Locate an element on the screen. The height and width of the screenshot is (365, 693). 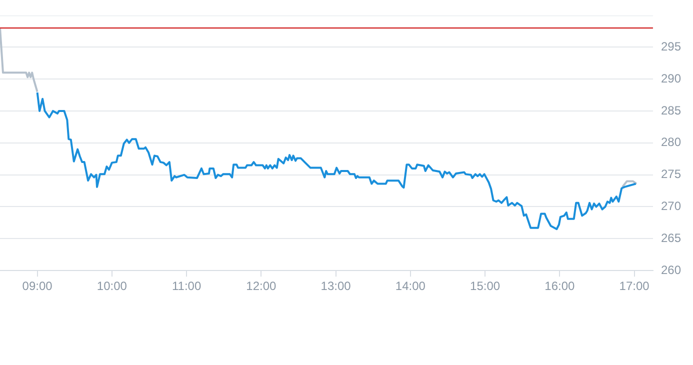
x-tick-label: 16:00 is located at coordinates (560, 286).